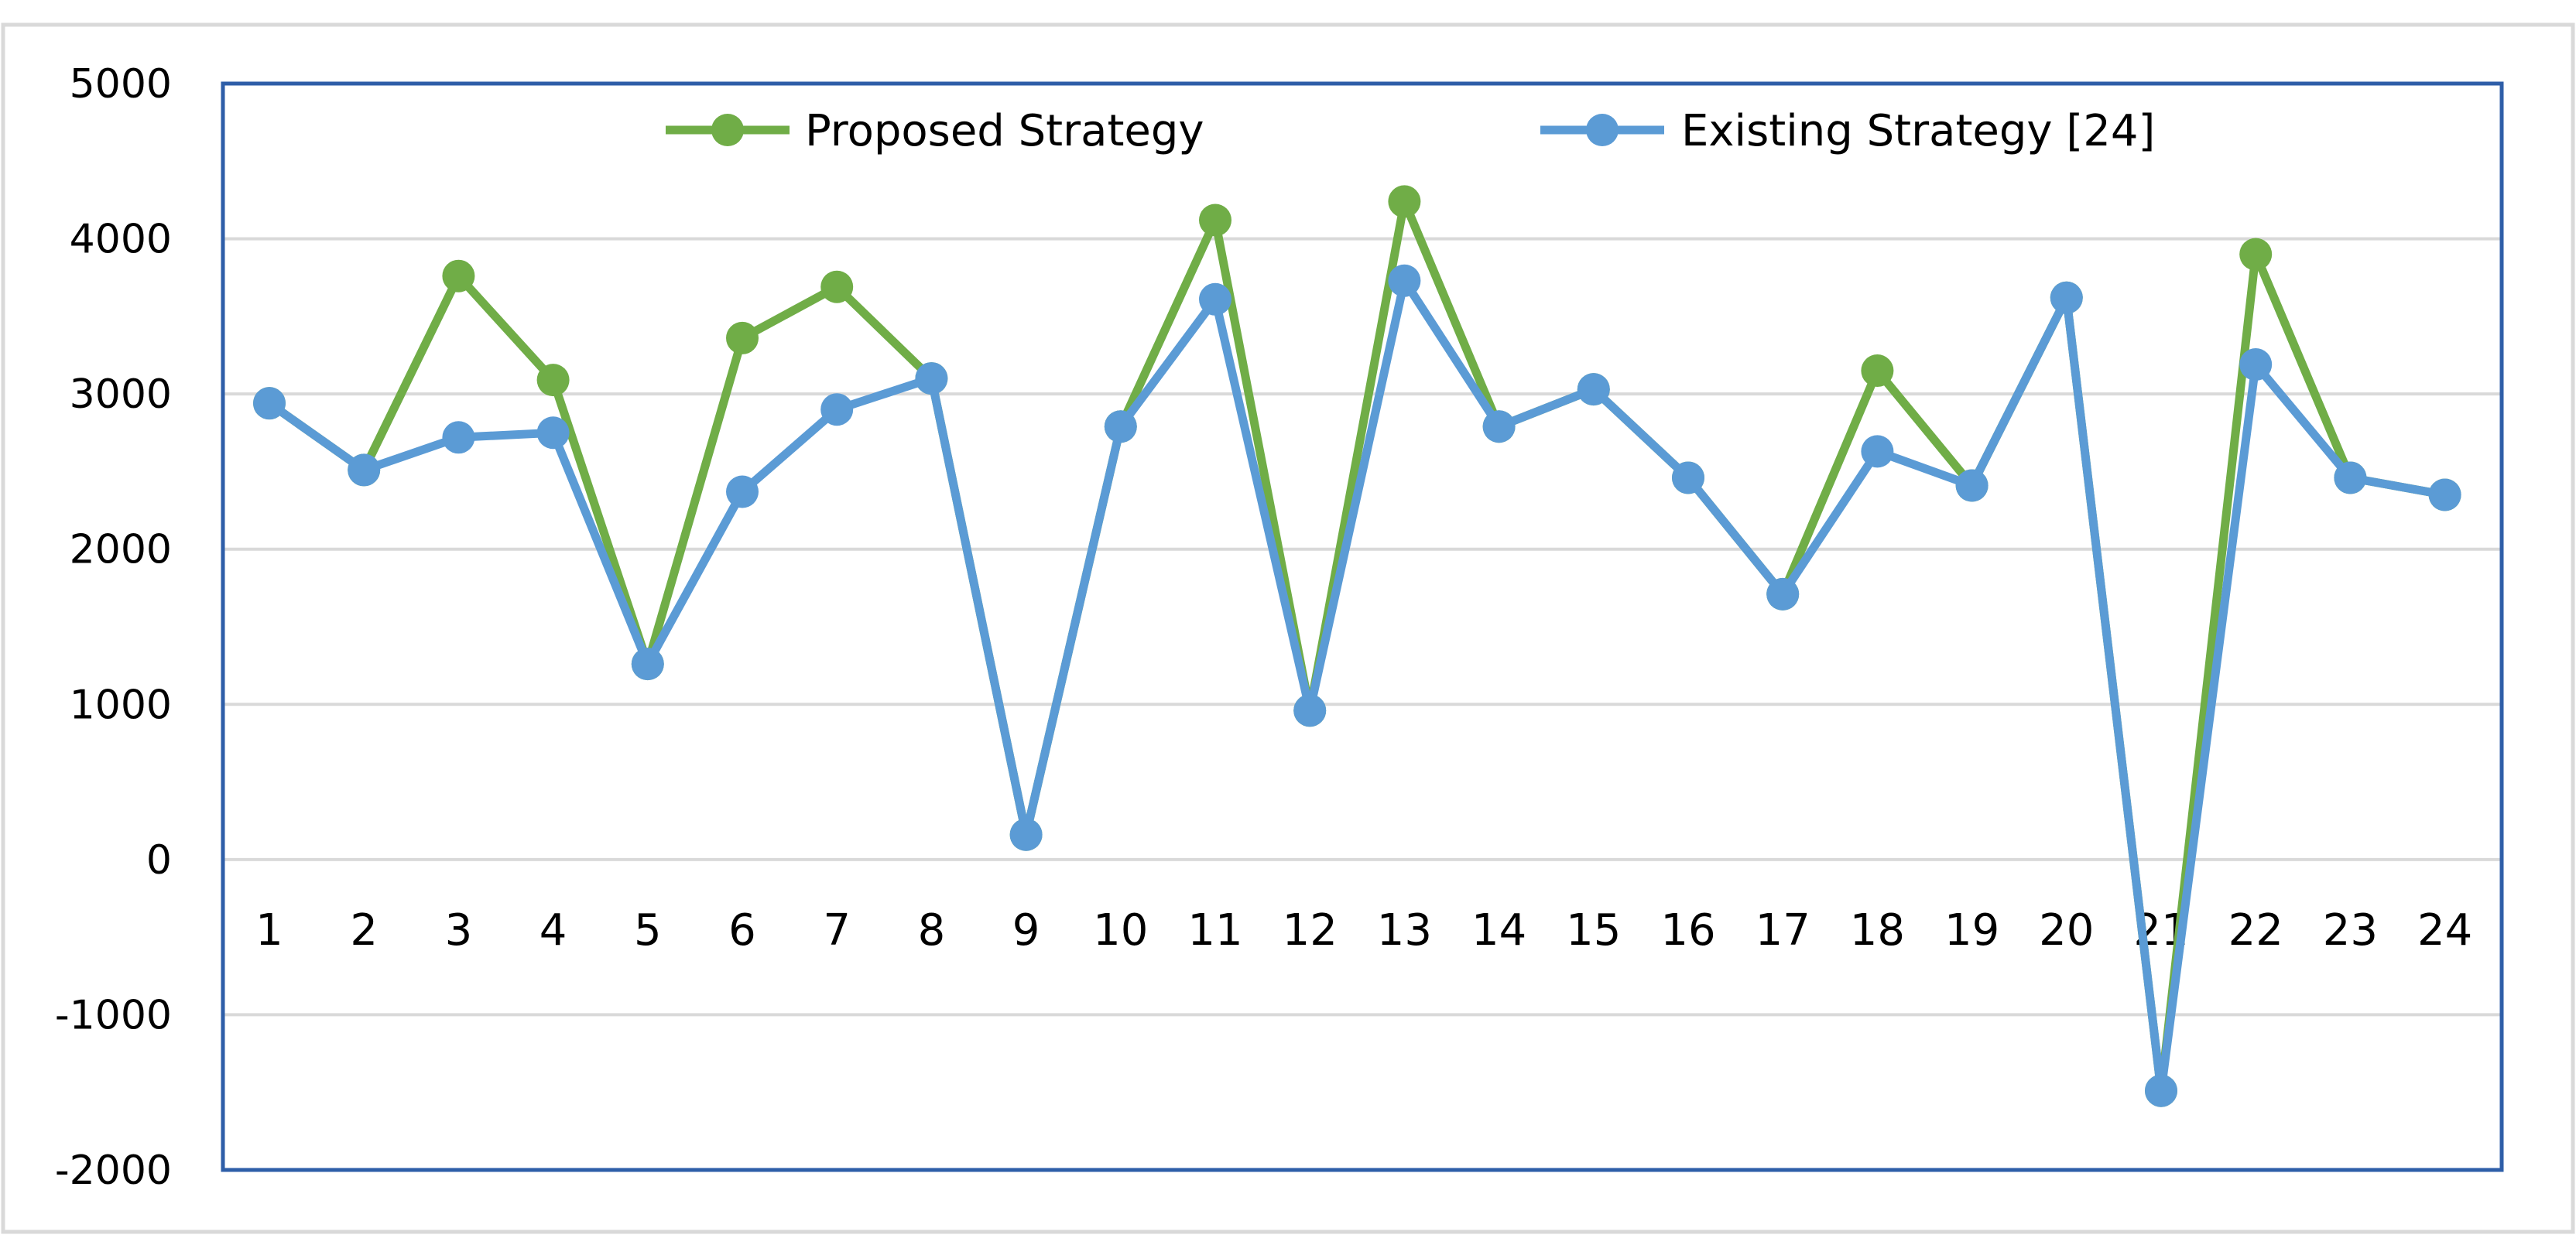  What do you see at coordinates (1404, 930) in the screenshot?
I see `x-tick-label: 13` at bounding box center [1404, 930].